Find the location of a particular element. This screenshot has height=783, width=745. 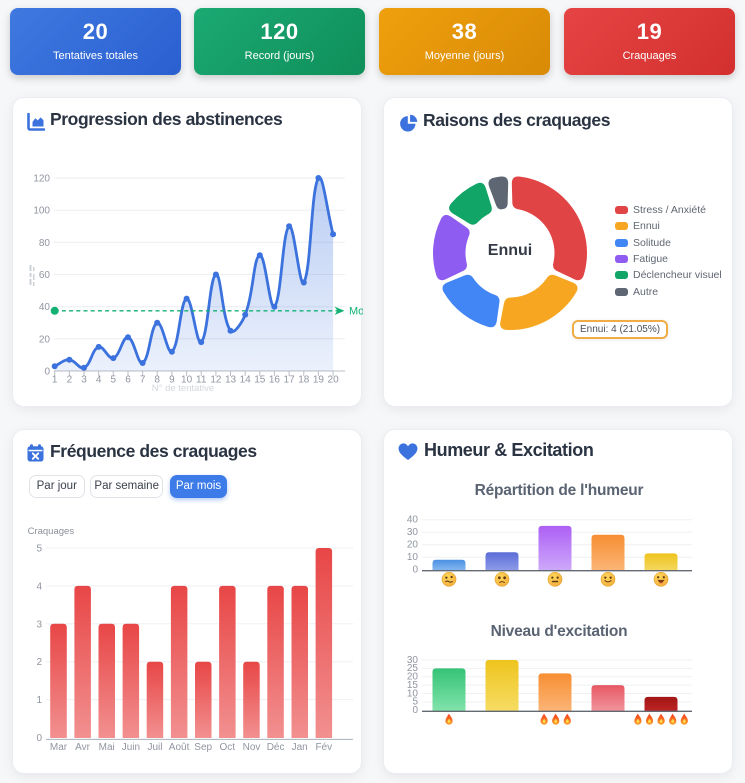

svg-text: 19 is located at coordinates (319, 380).